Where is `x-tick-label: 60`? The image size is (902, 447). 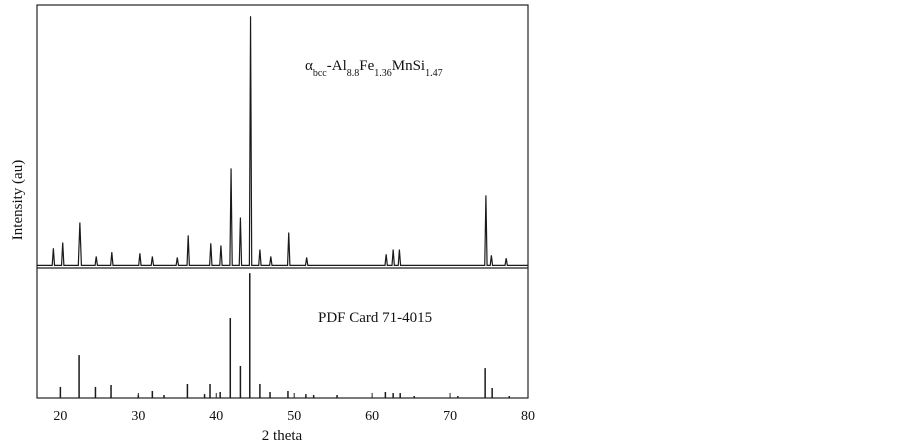
x-tick-label: 60 is located at coordinates (372, 416).